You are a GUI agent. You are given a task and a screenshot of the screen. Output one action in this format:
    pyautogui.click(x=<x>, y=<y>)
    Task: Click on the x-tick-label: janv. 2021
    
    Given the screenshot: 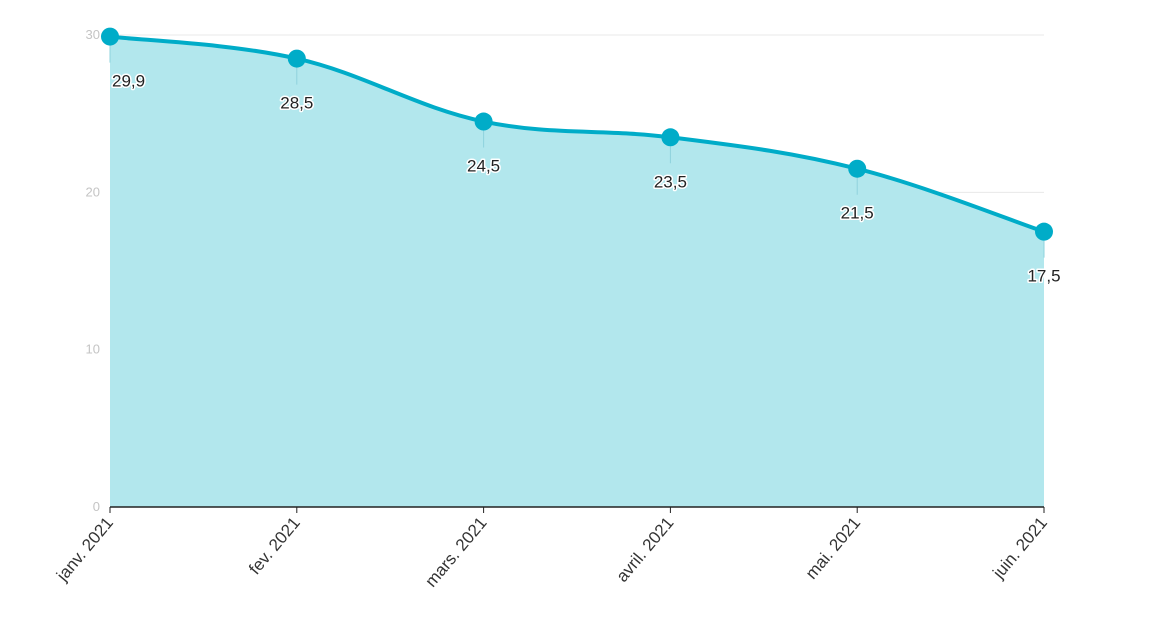 What is the action you would take?
    pyautogui.click(x=84, y=549)
    